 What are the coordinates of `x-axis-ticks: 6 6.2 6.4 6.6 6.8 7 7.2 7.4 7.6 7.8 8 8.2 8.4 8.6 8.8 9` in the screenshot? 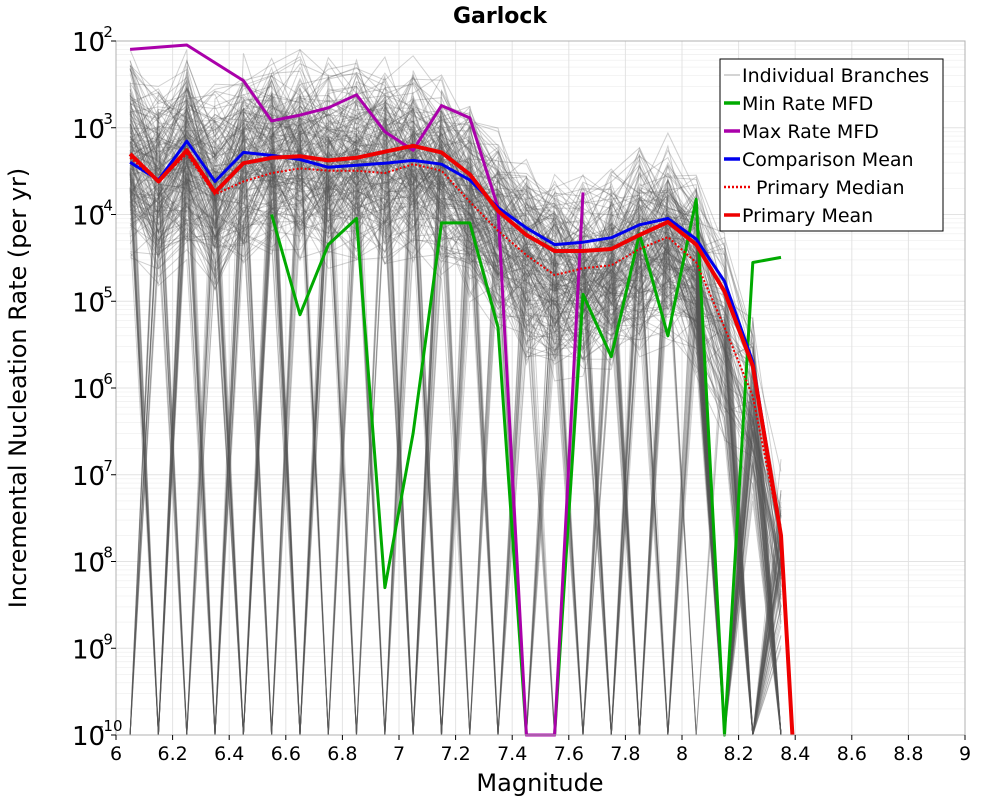 It's located at (540, 750).